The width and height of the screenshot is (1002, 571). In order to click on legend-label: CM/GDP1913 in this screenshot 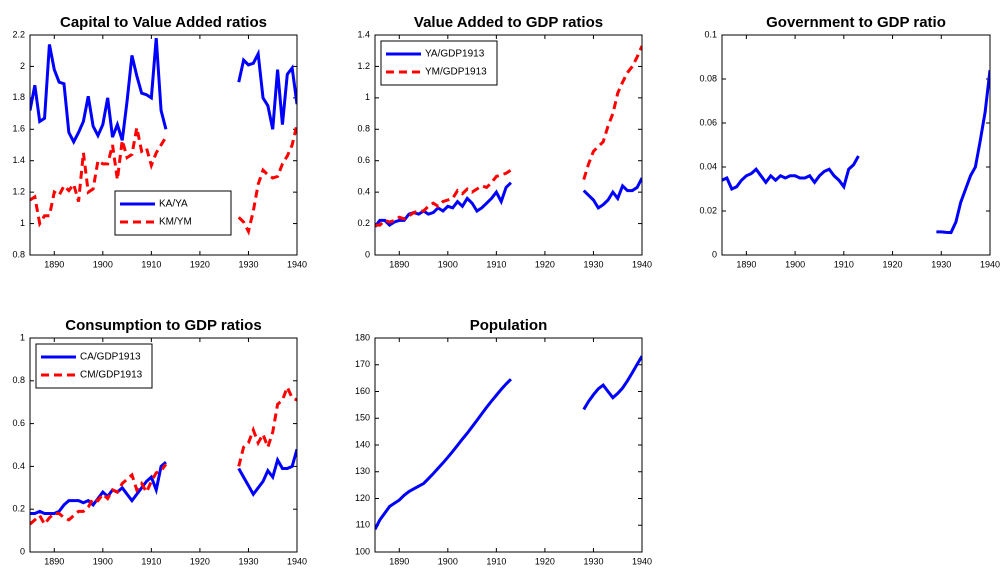, I will do `click(111, 375)`.